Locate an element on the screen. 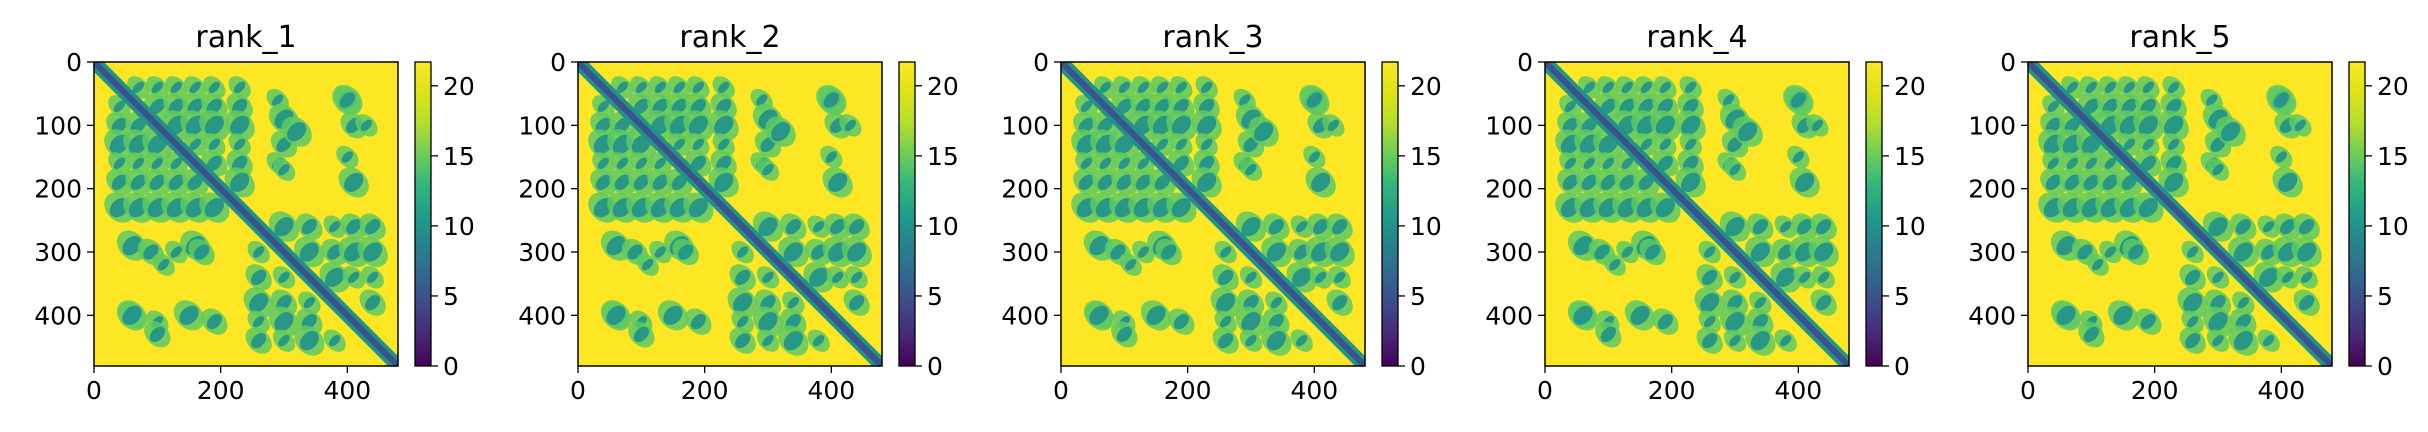 This screenshot has height=432, width=2428. x-tick-label: 0 is located at coordinates (94, 390).